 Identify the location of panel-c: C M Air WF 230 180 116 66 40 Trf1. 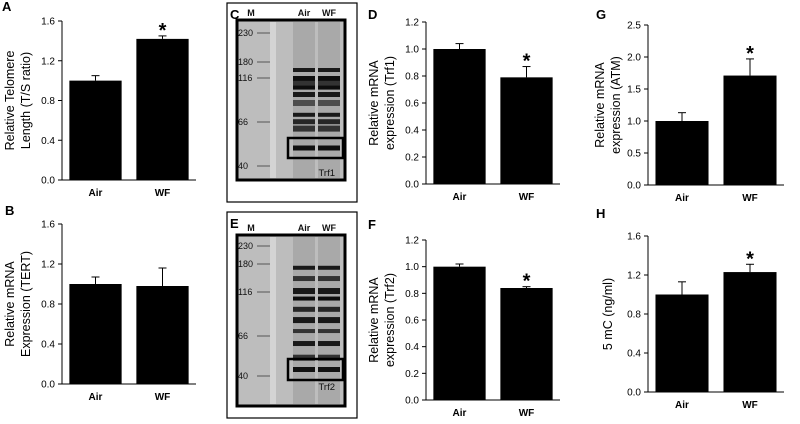
(292, 102).